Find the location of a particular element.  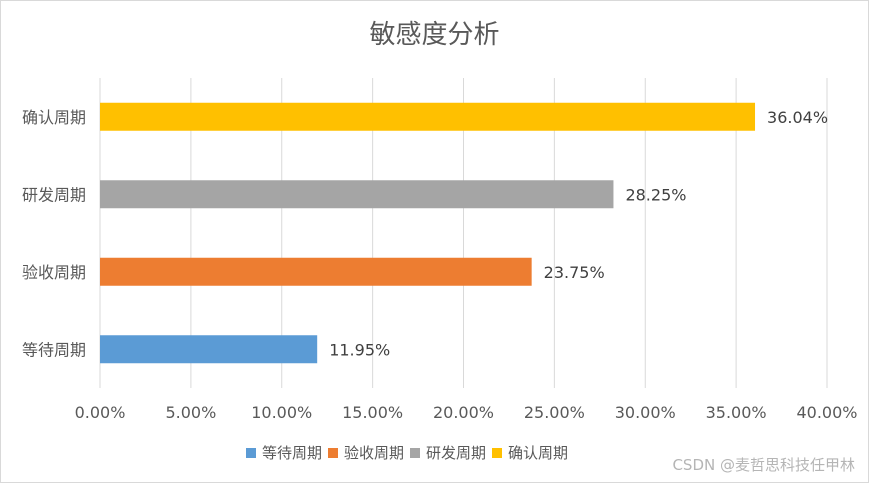

legend-label: 研发周期 is located at coordinates (456, 453).